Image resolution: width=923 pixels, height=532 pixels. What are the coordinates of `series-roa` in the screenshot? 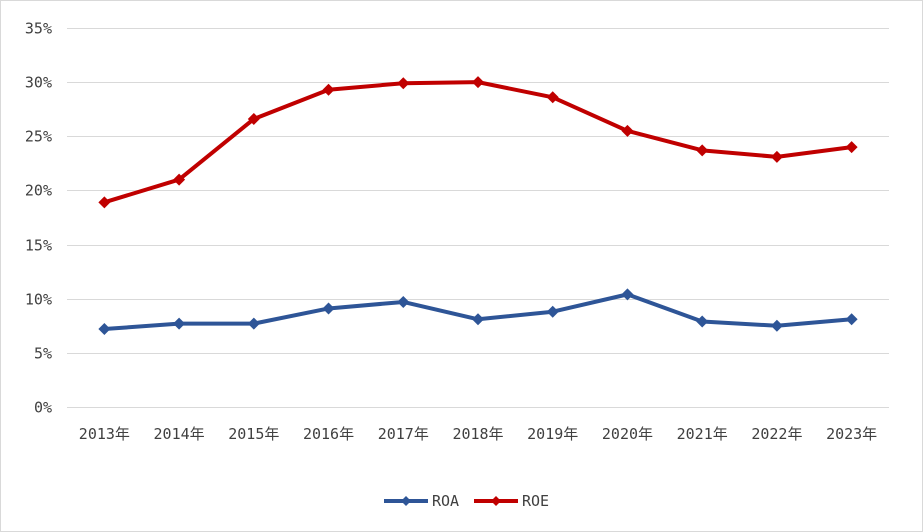 It's located at (478, 312).